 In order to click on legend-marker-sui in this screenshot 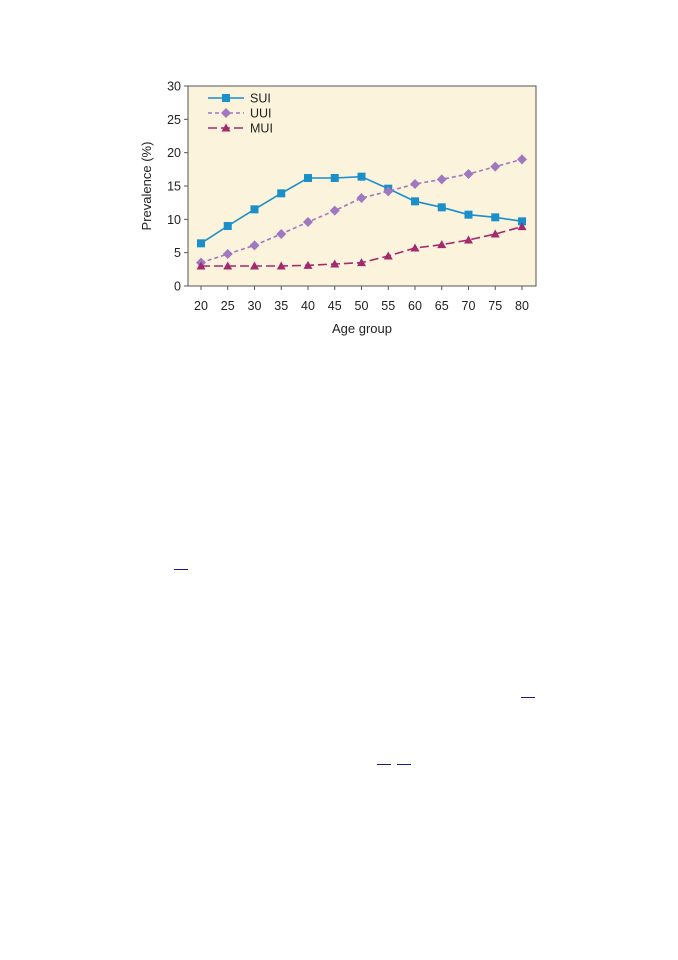, I will do `click(226, 98)`.